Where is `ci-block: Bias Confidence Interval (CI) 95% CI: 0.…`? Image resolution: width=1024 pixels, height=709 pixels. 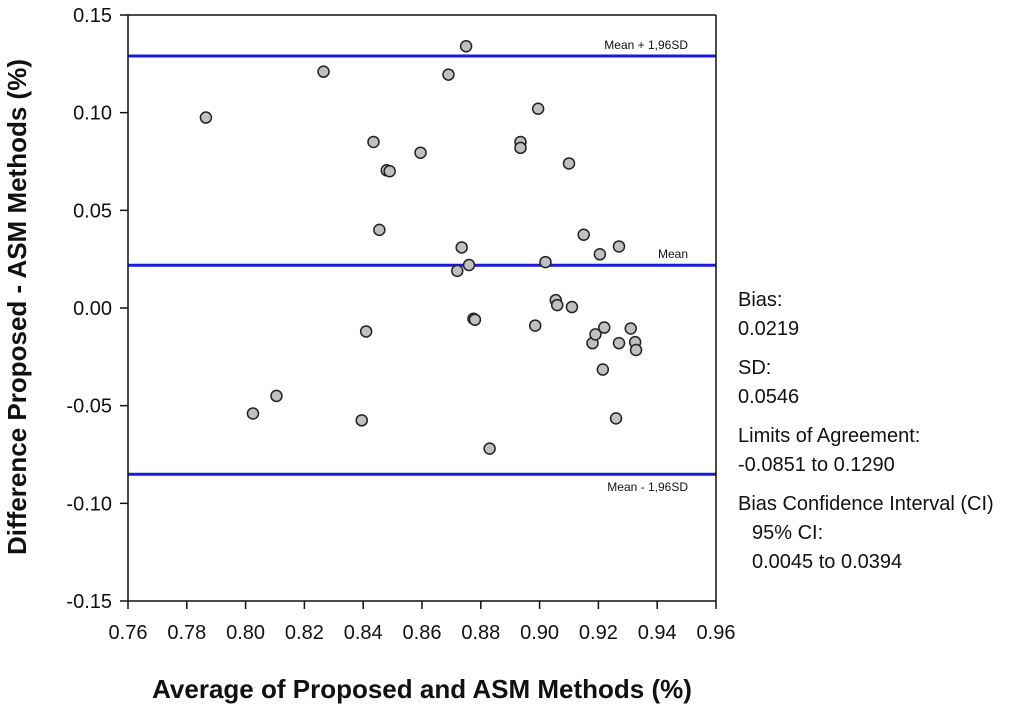 ci-block: Bias Confidence Interval (CI) 95% CI: 0.… is located at coordinates (881, 533).